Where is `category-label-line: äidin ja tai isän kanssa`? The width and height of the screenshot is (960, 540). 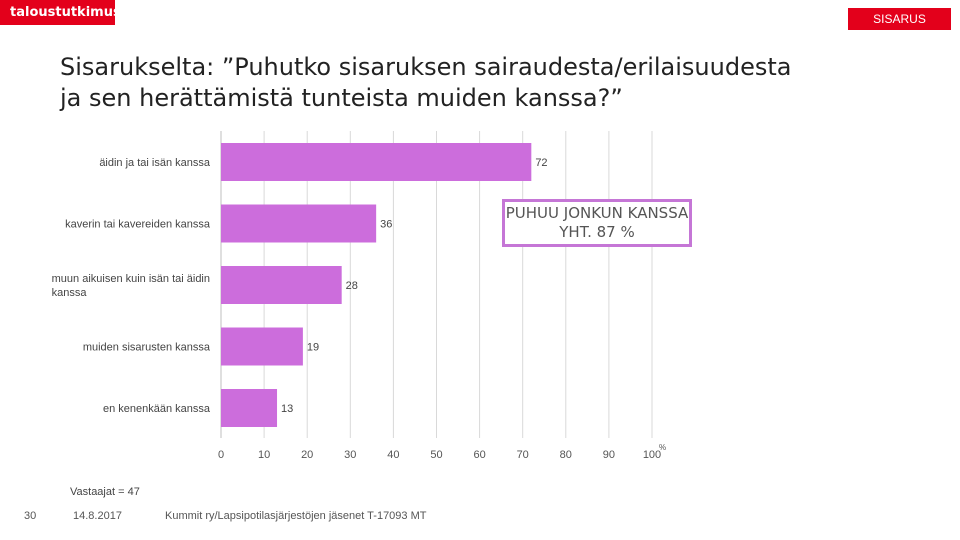 category-label-line: äidin ja tai isän kanssa is located at coordinates (155, 163).